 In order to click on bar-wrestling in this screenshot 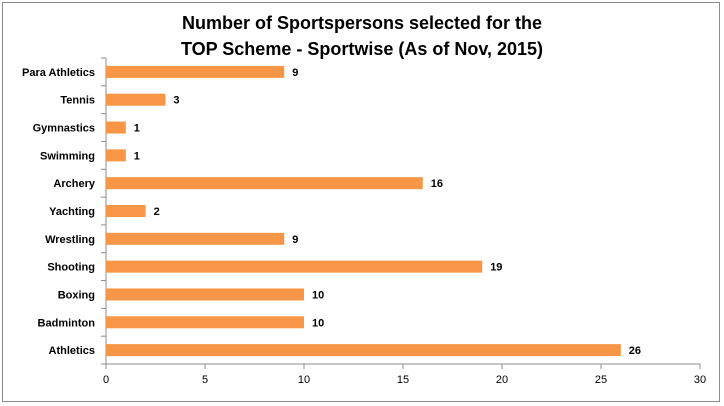, I will do `click(195, 238)`.